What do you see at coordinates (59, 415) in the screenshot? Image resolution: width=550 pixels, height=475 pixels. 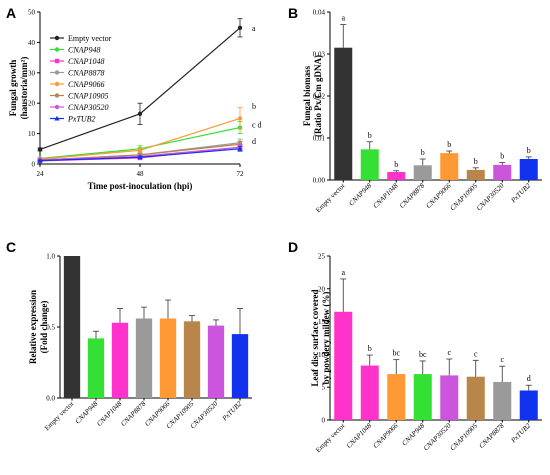 I see `panel-c-category-label-empty-vector: Empty vector` at bounding box center [59, 415].